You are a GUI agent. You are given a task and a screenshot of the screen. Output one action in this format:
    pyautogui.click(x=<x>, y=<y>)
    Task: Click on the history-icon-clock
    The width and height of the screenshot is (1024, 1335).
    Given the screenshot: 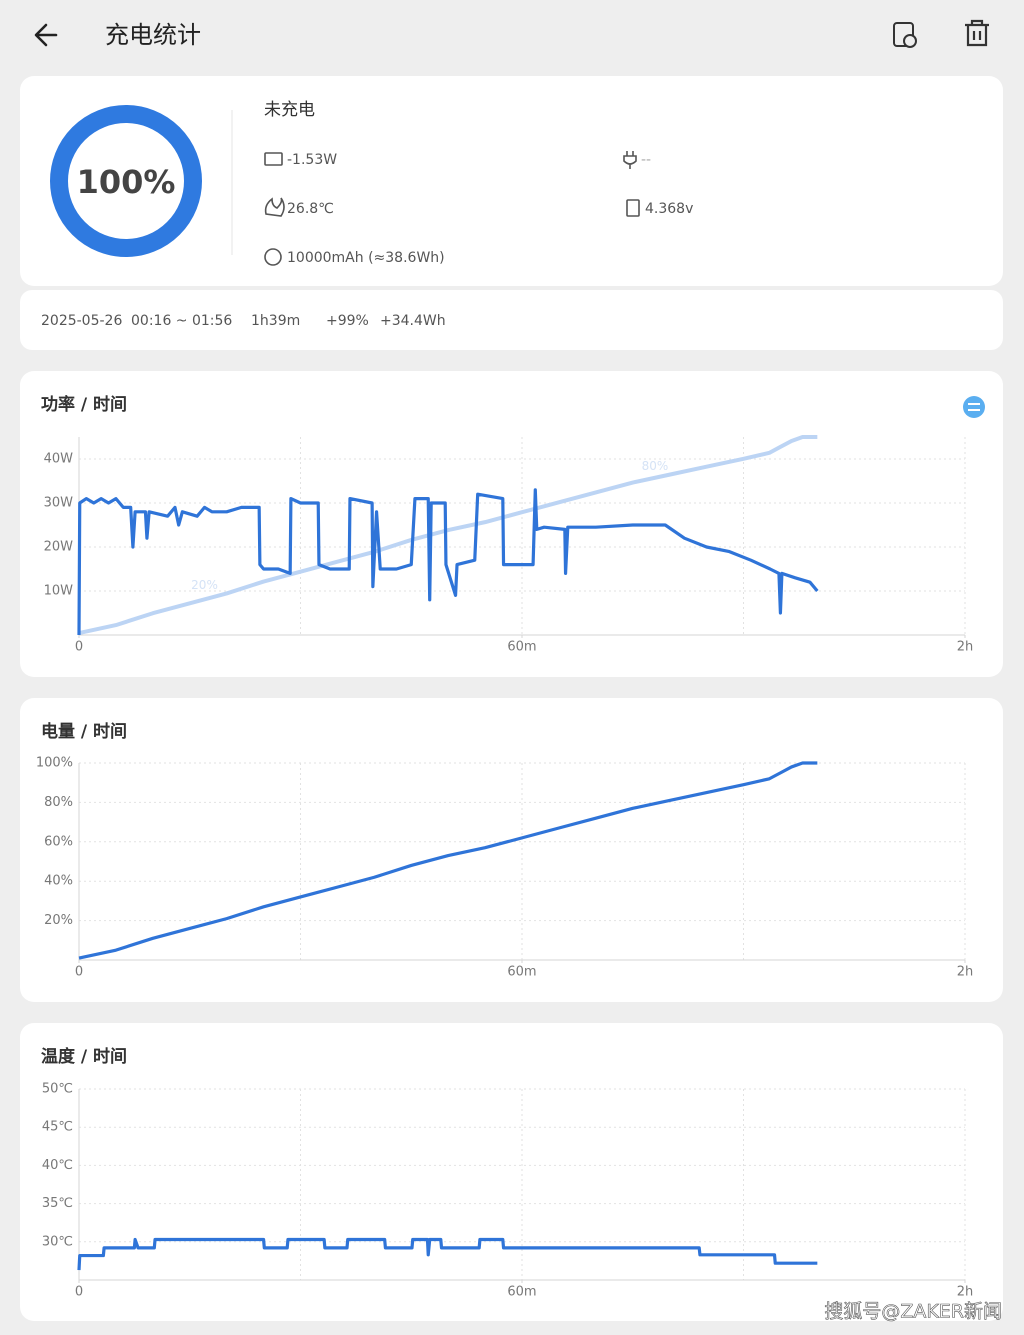 What is the action you would take?
    pyautogui.click(x=910, y=41)
    